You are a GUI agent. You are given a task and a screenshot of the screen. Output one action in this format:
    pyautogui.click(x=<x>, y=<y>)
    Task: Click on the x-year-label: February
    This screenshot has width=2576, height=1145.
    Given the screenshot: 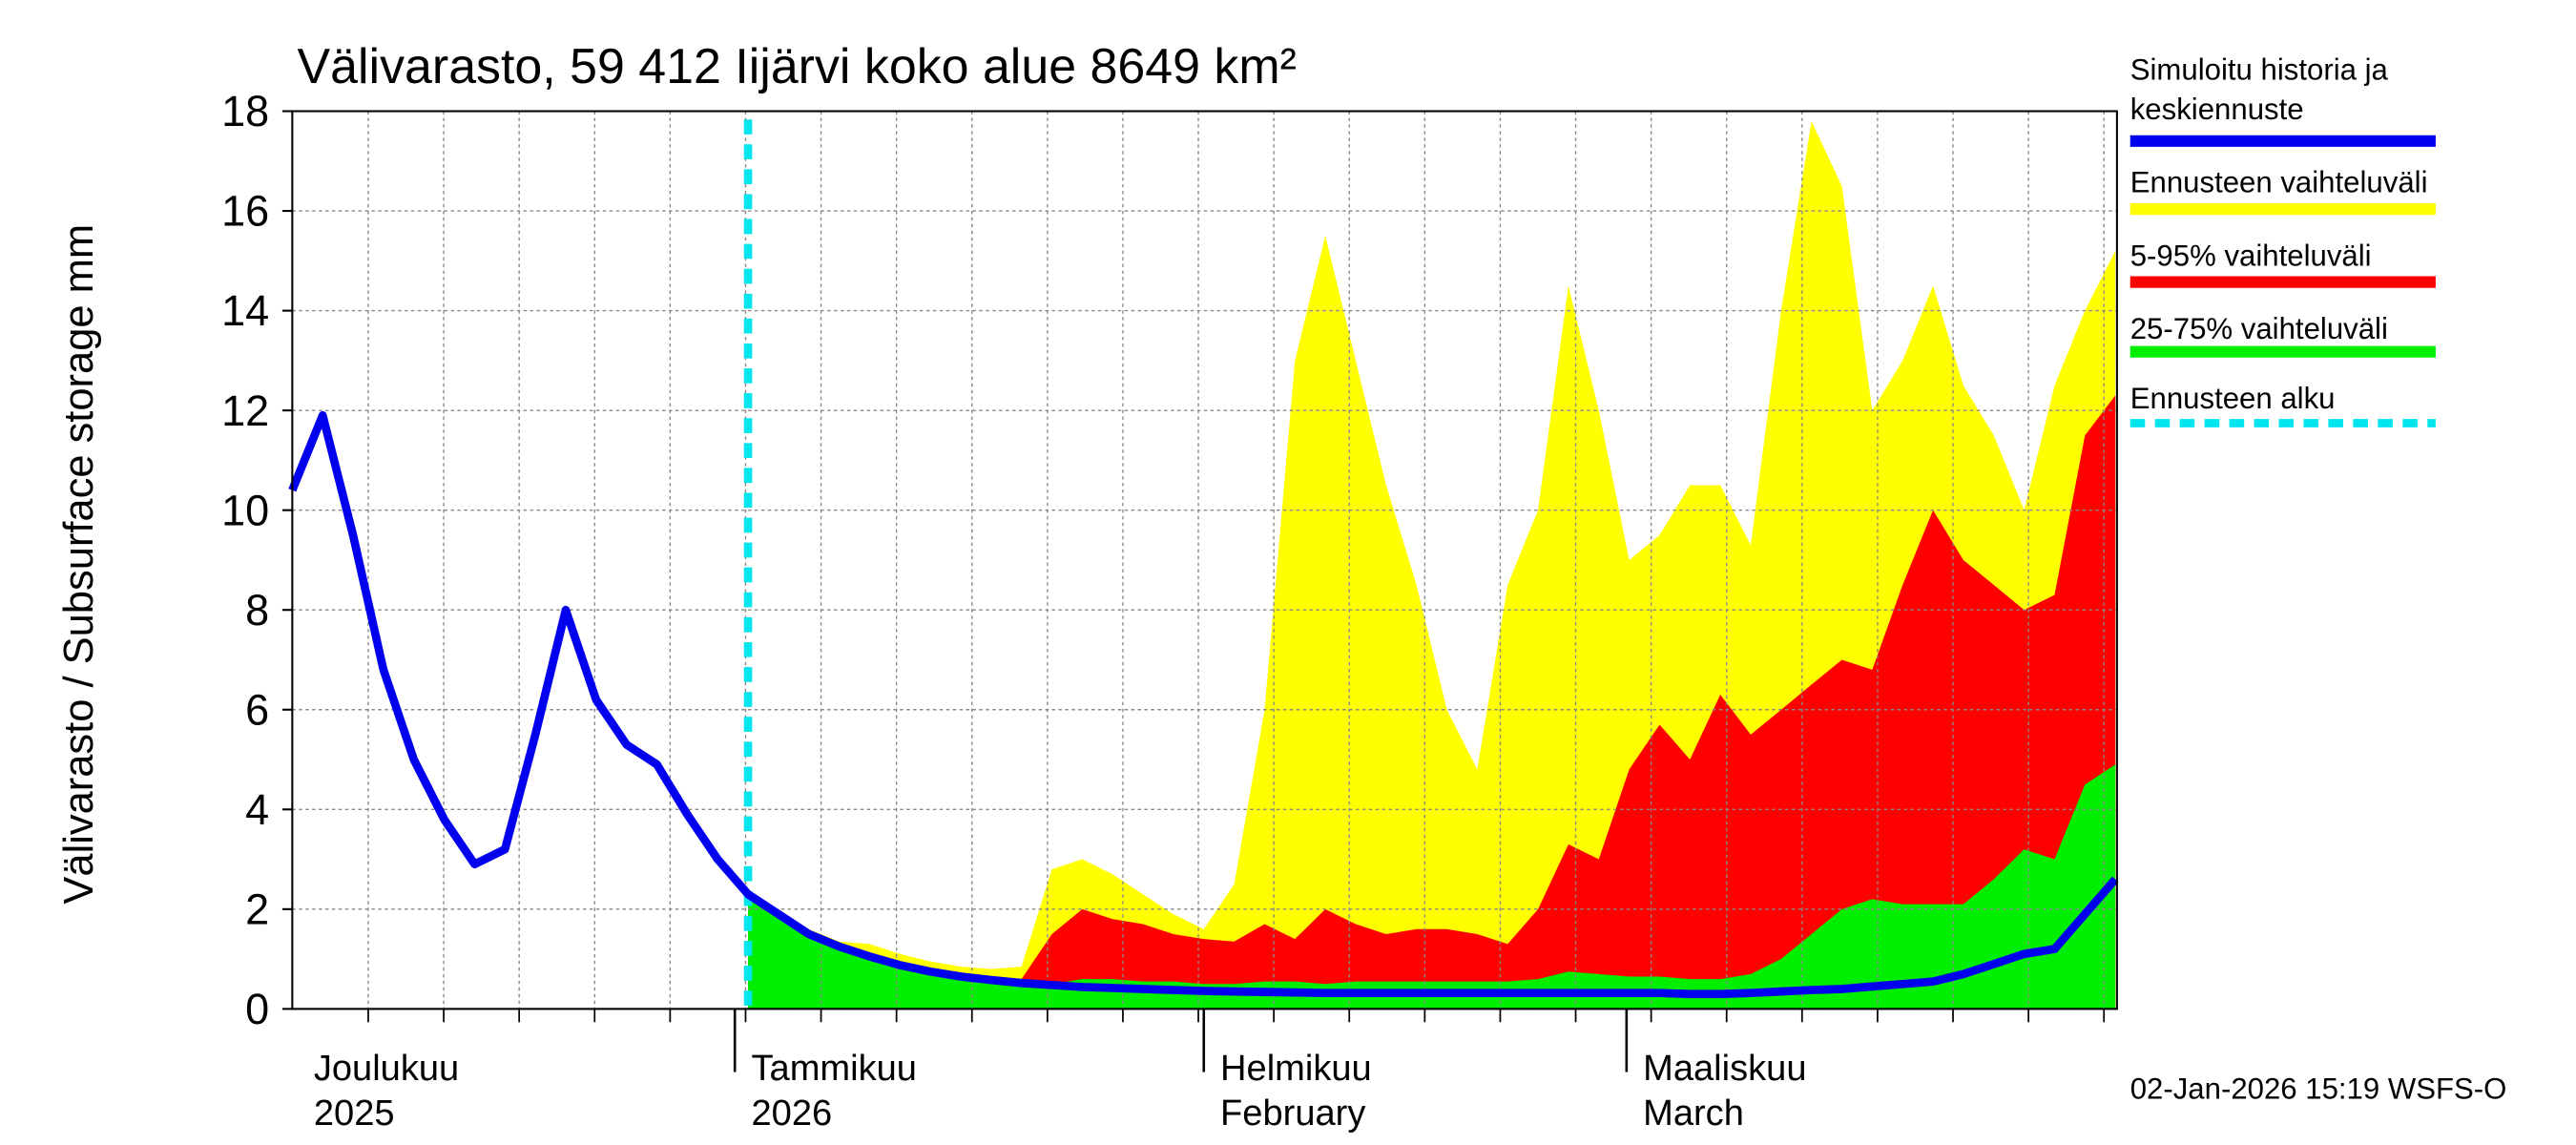 What is the action you would take?
    pyautogui.click(x=1292, y=1113)
    